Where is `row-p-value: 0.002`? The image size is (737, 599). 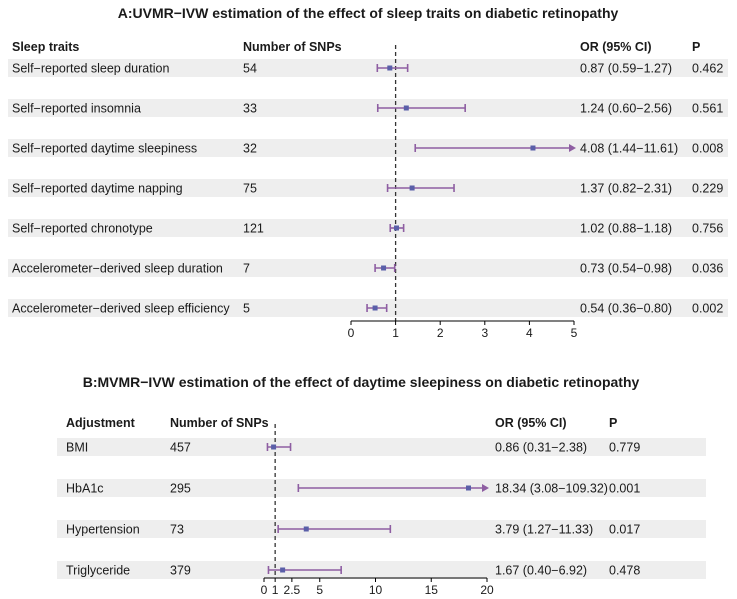
row-p-value: 0.002 is located at coordinates (707, 309).